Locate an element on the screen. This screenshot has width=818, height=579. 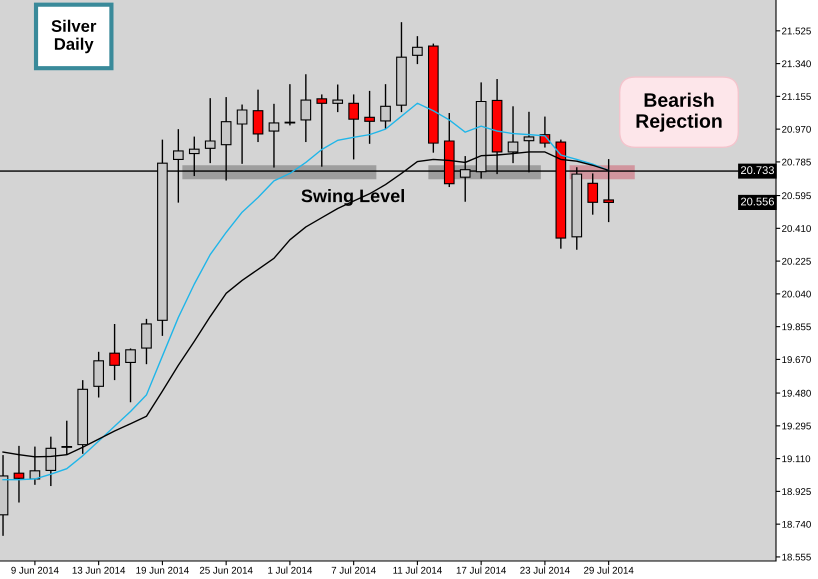
y-tick-label: 20.410 is located at coordinates (796, 228).